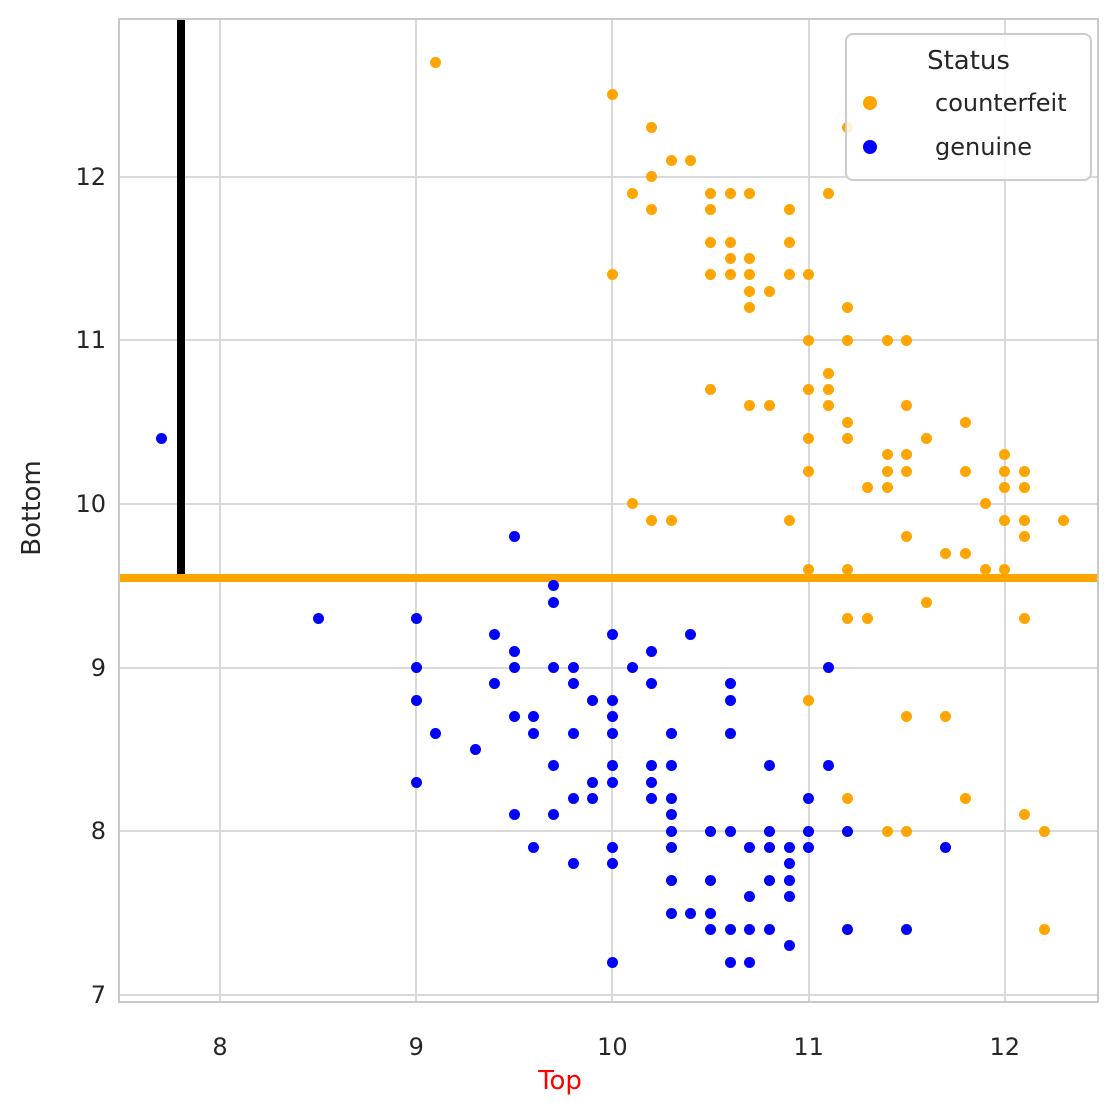  What do you see at coordinates (870, 147) in the screenshot?
I see `genuine-marker-icon` at bounding box center [870, 147].